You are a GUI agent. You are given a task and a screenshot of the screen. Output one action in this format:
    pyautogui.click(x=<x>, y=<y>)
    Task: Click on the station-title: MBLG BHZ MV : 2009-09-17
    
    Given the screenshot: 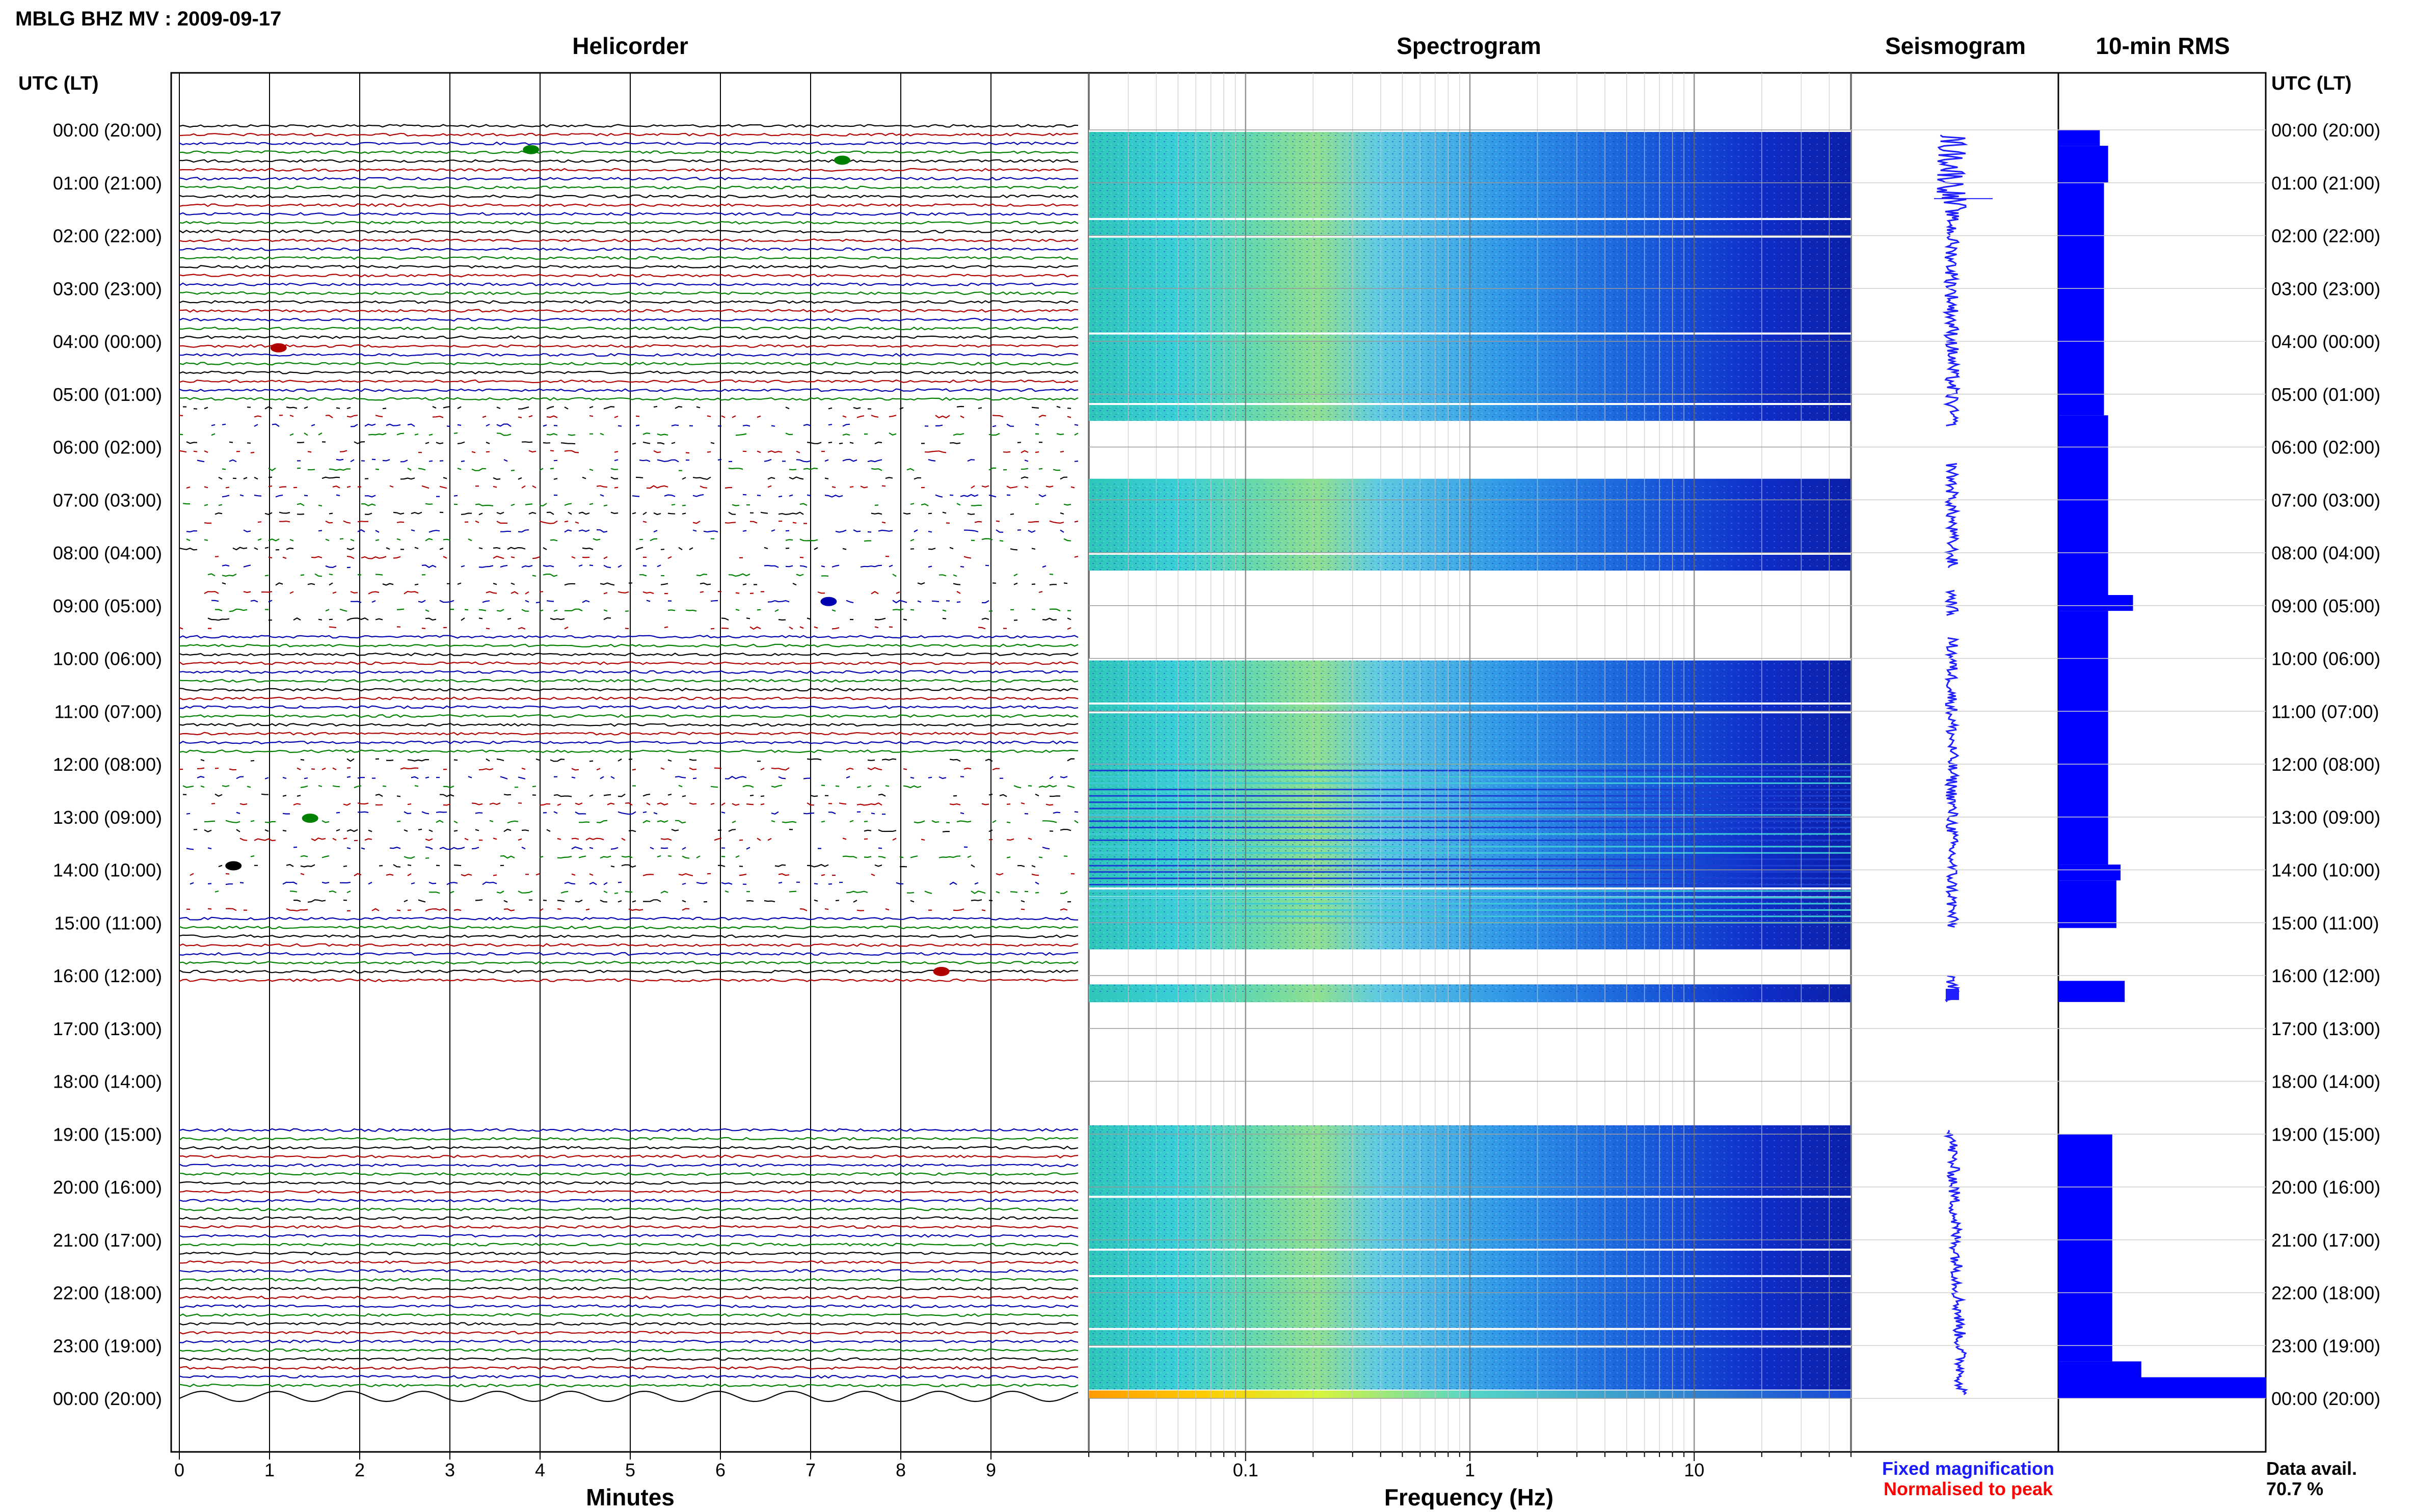 What is the action you would take?
    pyautogui.click(x=148, y=19)
    